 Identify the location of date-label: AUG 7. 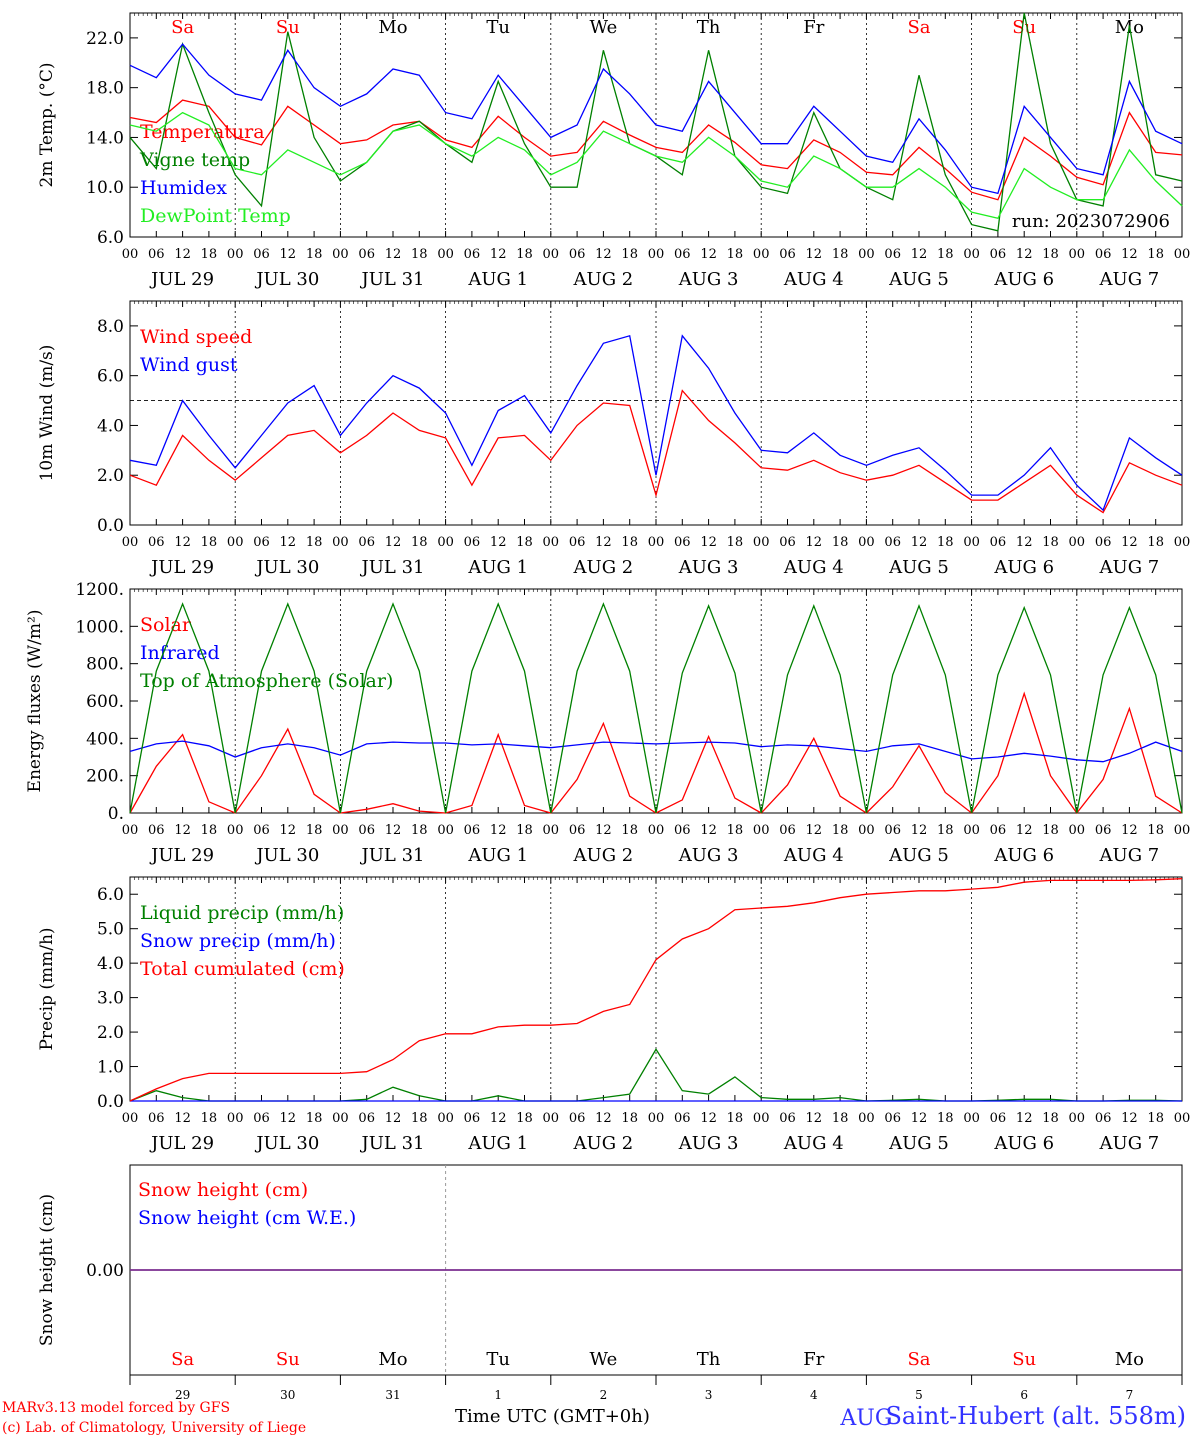
(1129, 855).